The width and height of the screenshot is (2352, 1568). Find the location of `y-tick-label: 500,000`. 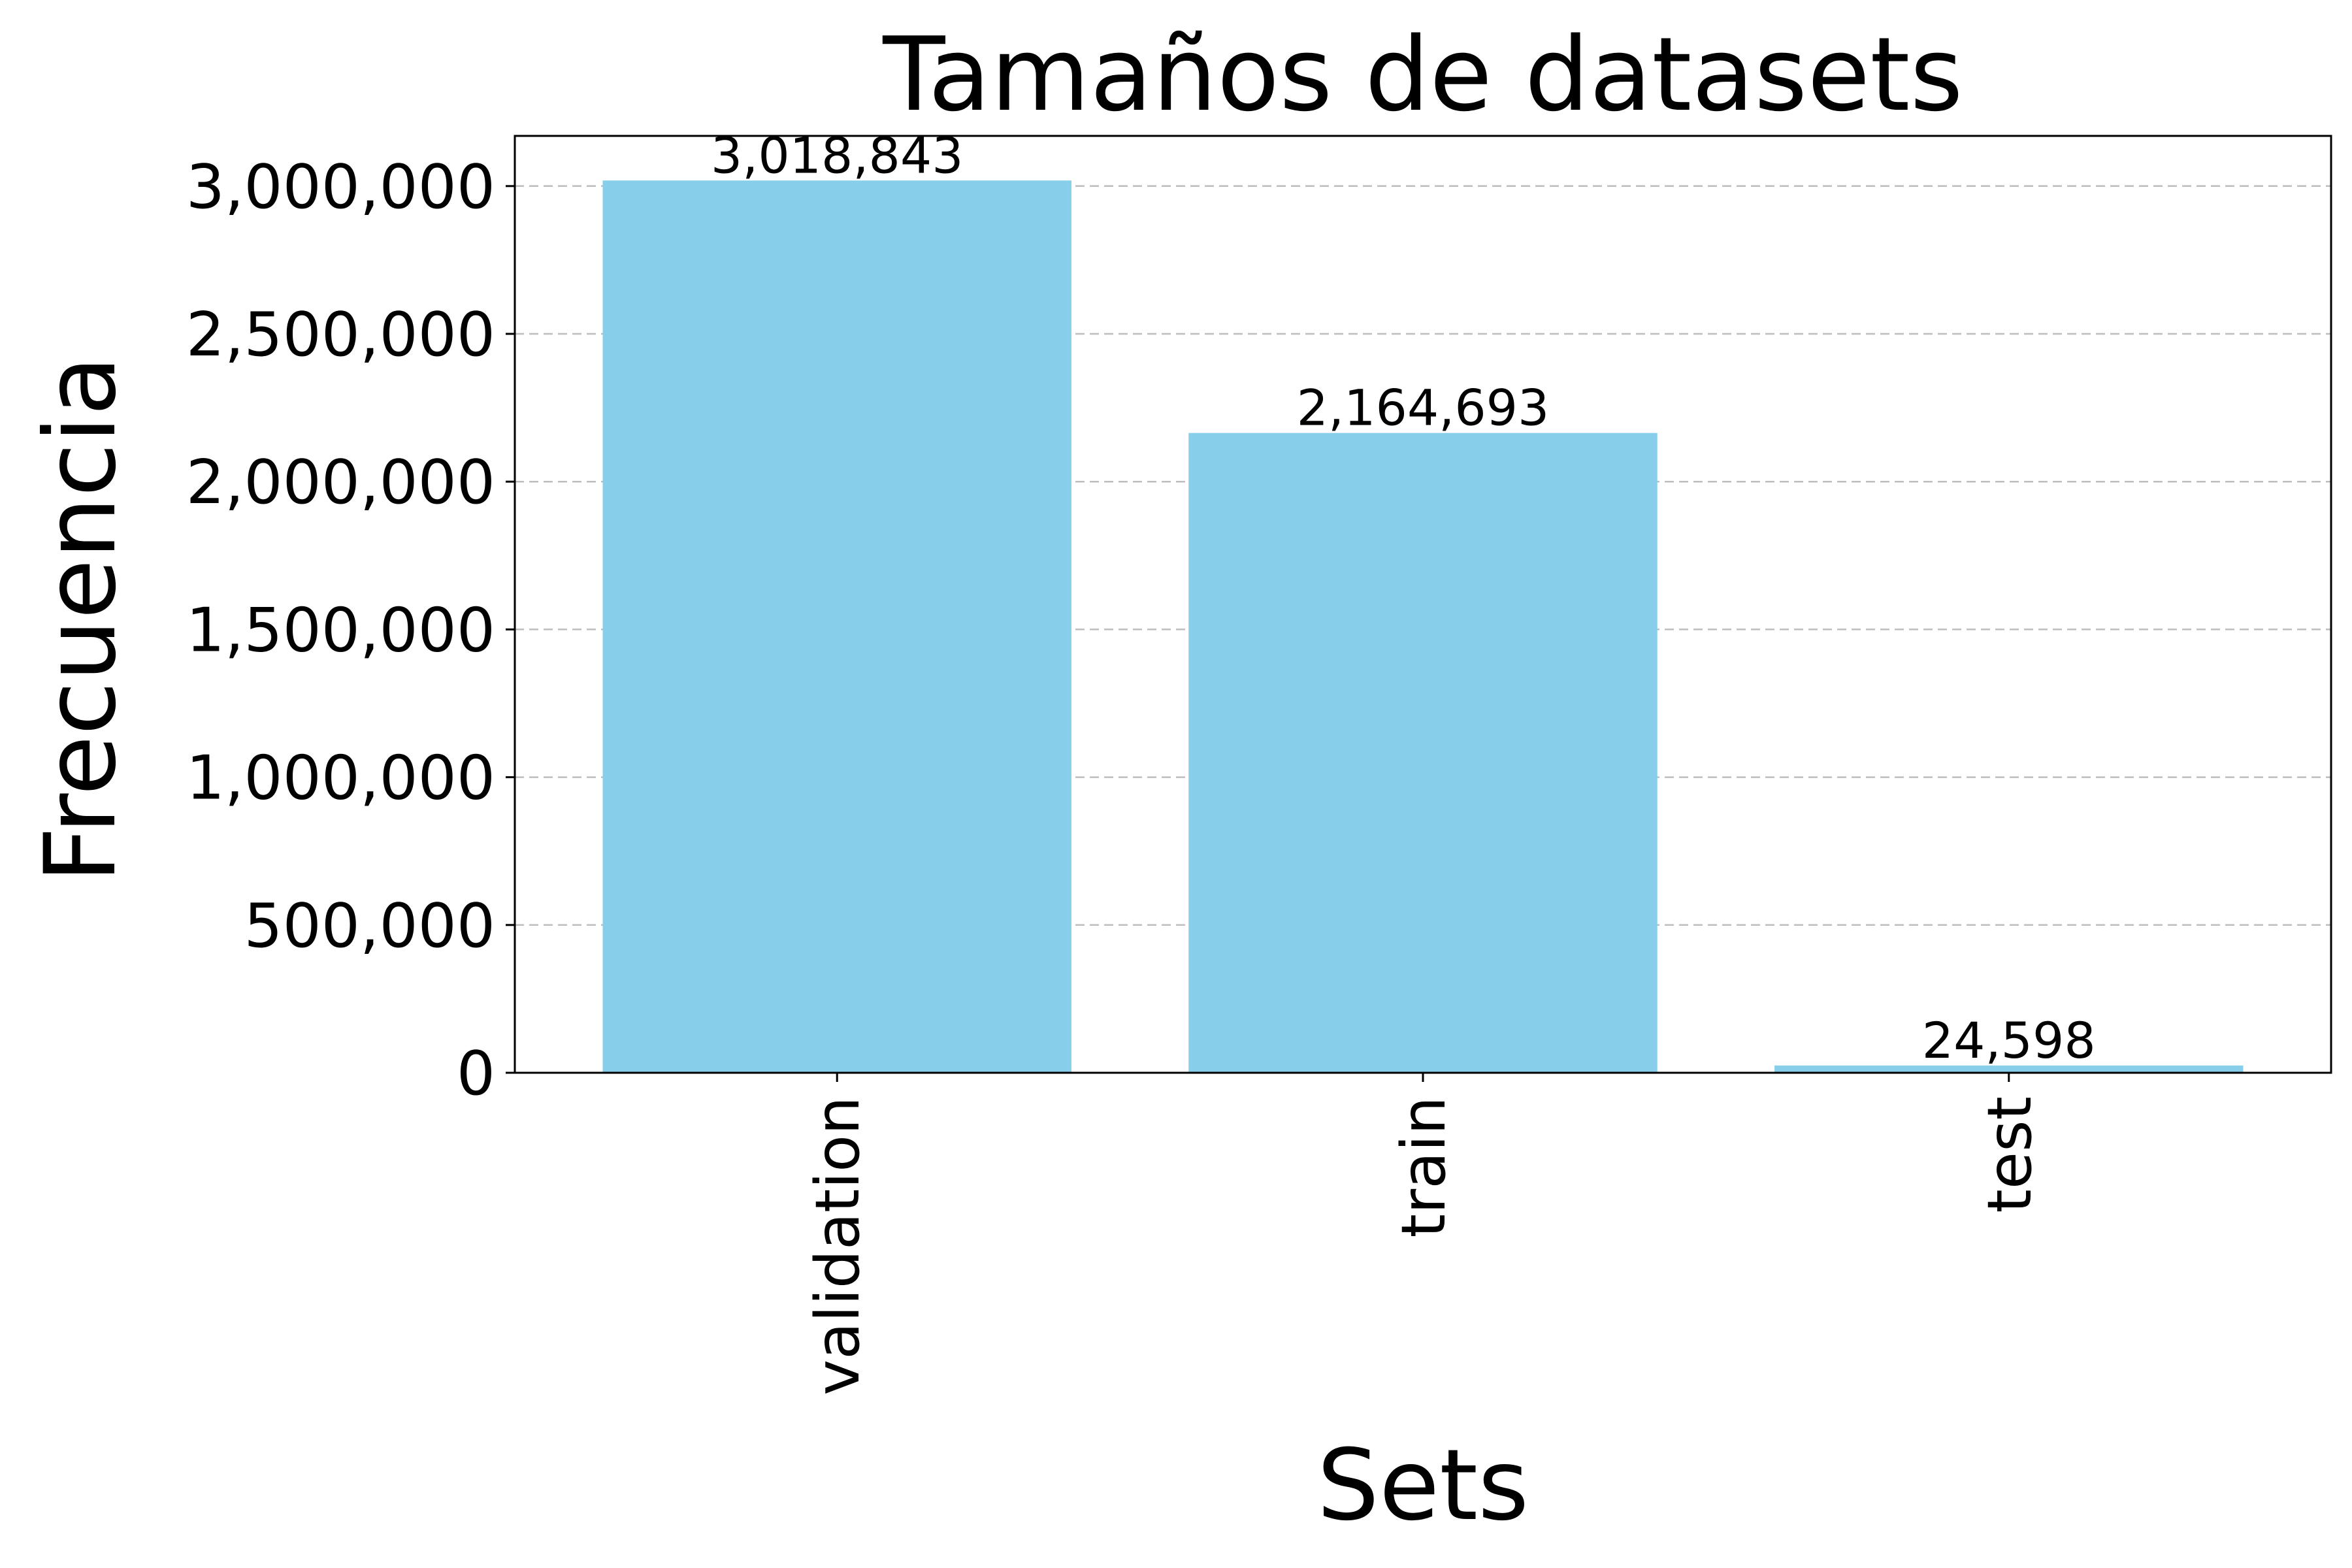

y-tick-label: 500,000 is located at coordinates (369, 925).